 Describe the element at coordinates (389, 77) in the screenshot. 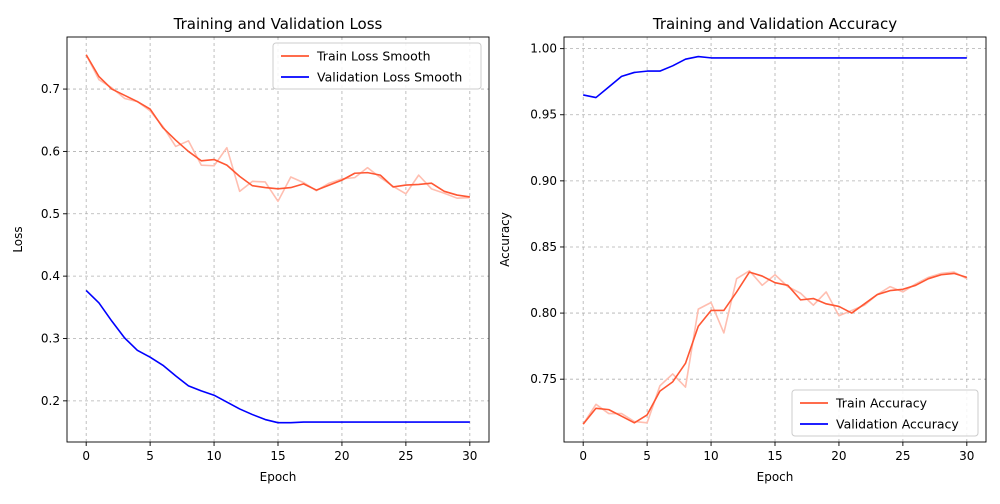

I see `legend-entry: Validation Loss Smooth` at that location.